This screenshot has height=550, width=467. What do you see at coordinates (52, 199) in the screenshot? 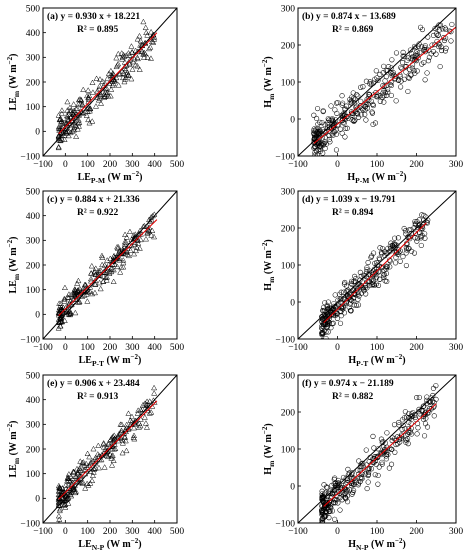
I see `panel-label: (c)` at bounding box center [52, 199].